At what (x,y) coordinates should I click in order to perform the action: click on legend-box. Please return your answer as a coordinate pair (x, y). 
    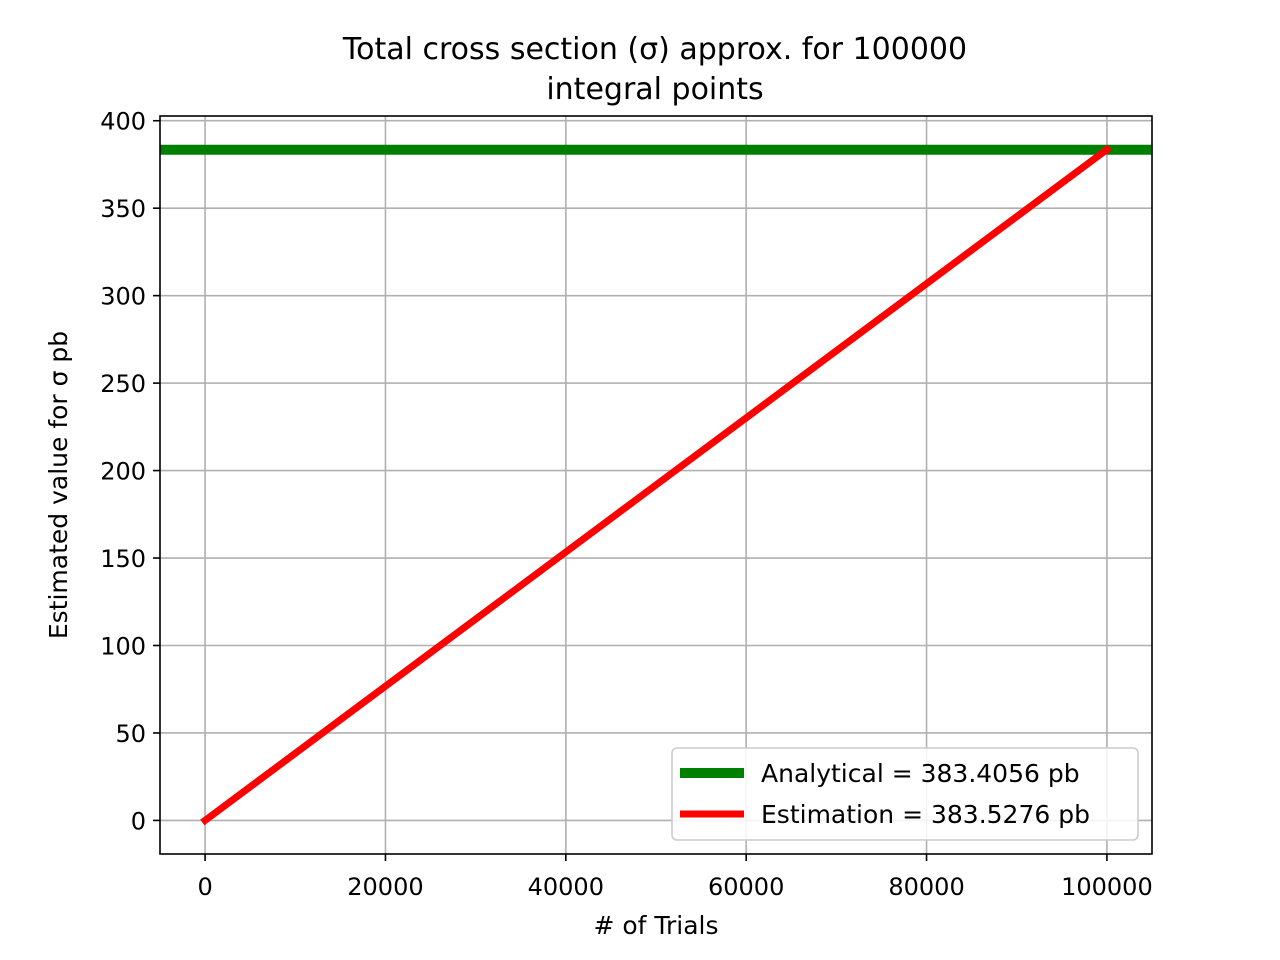
    Looking at the image, I should click on (905, 794).